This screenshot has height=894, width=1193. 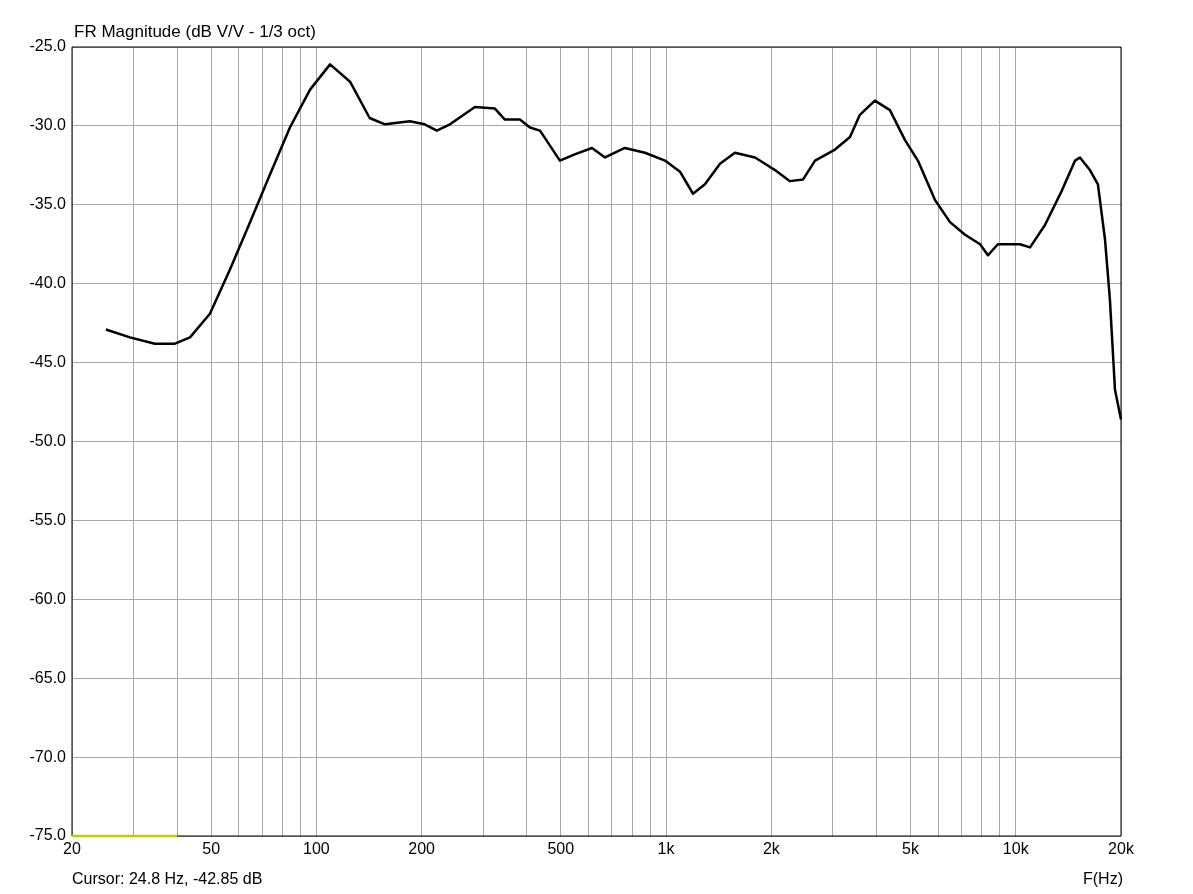 What do you see at coordinates (48, 677) in the screenshot?
I see `y-tick-label: -65.0` at bounding box center [48, 677].